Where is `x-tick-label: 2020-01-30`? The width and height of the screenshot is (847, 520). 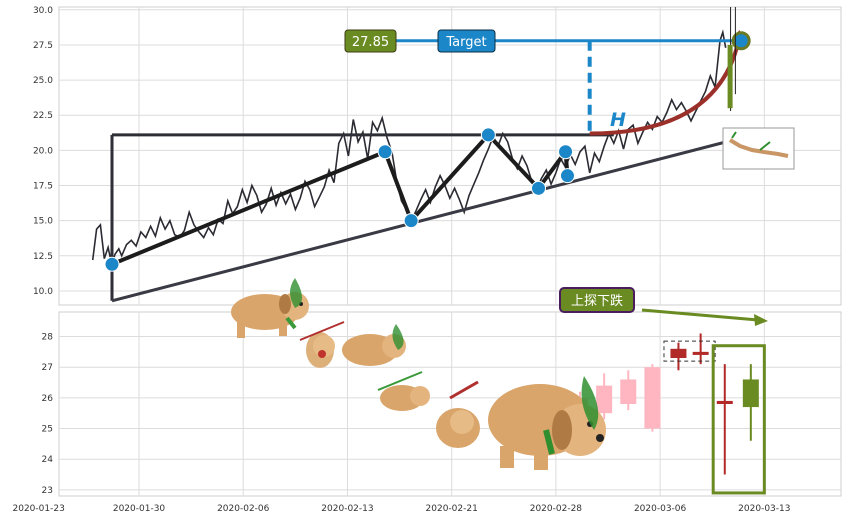 x-tick-label: 2020-01-30 is located at coordinates (139, 509).